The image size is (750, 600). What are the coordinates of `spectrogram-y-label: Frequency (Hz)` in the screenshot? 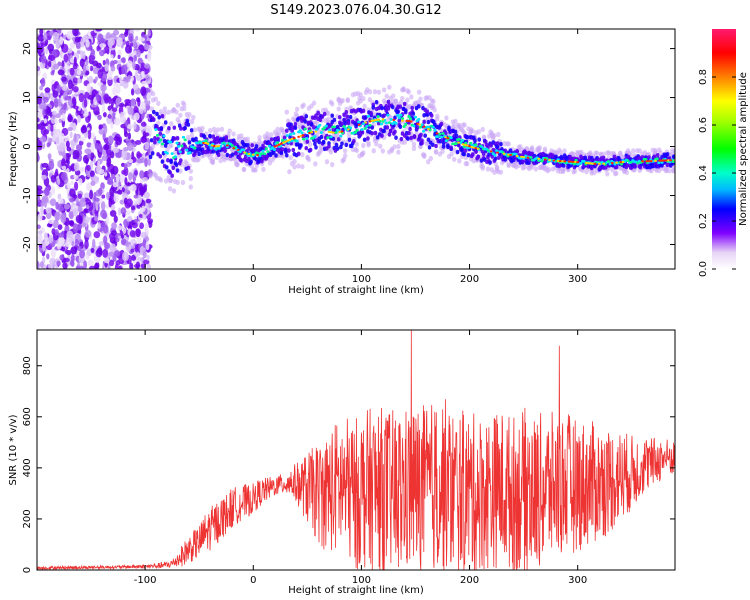 It's located at (13, 149).